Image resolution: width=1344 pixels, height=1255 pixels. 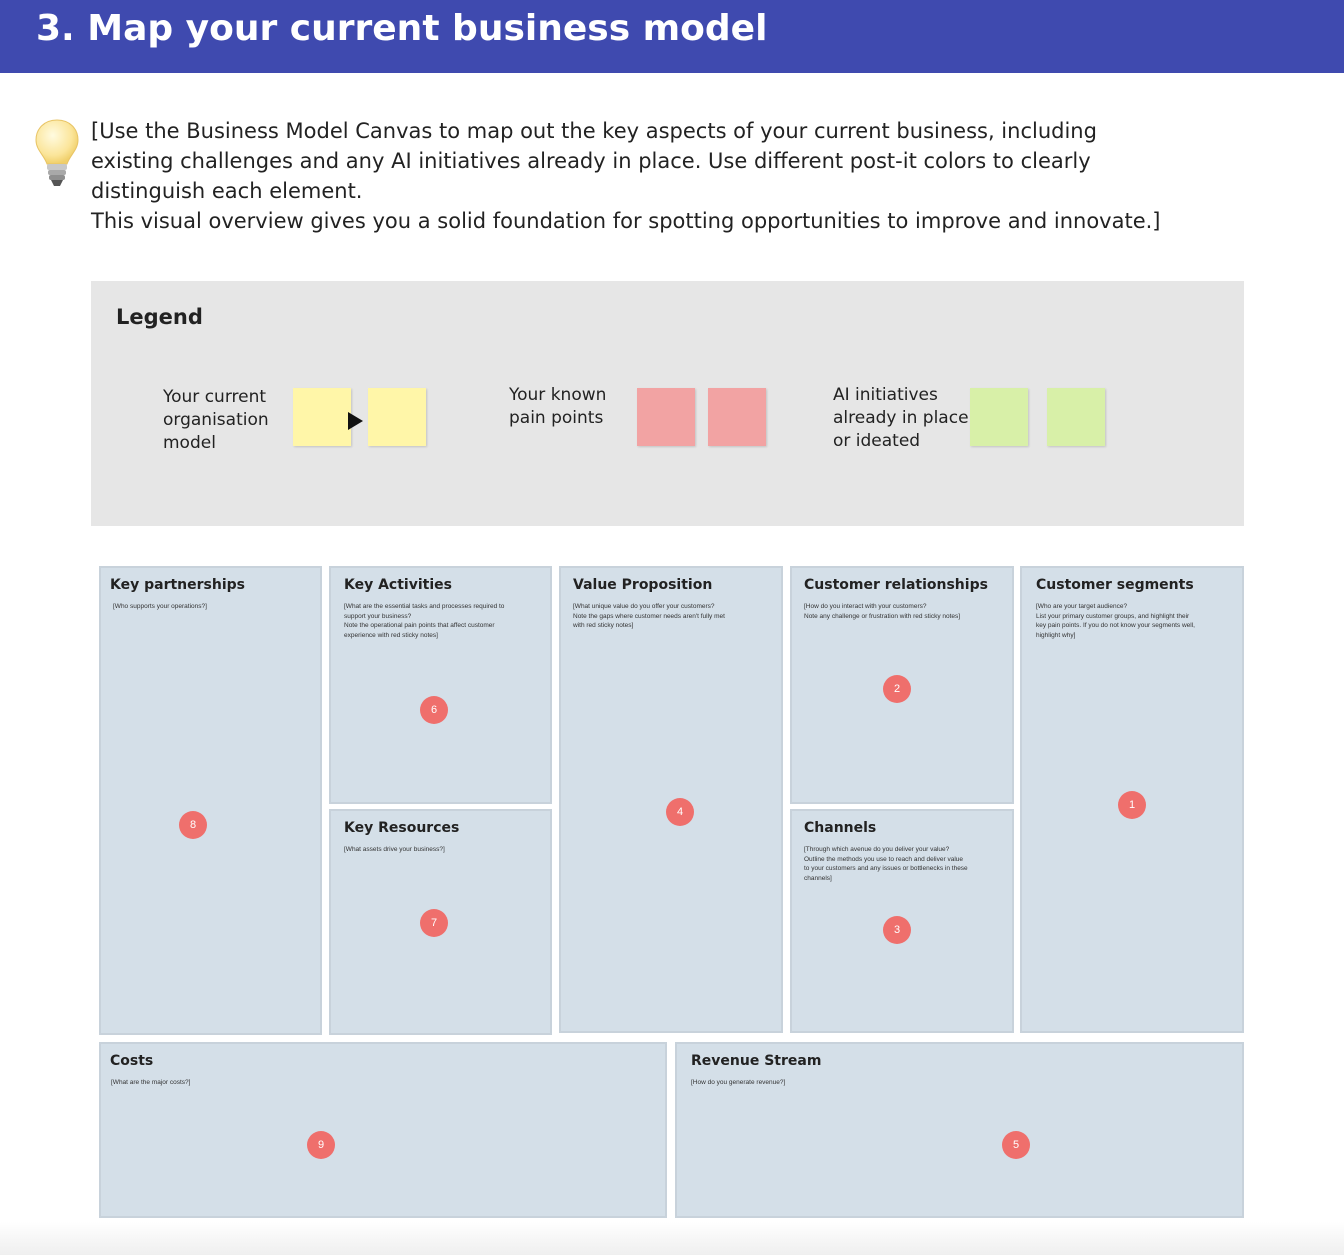 What do you see at coordinates (216, 420) in the screenshot?
I see `legend-label-current-model: Your current organisation model` at bounding box center [216, 420].